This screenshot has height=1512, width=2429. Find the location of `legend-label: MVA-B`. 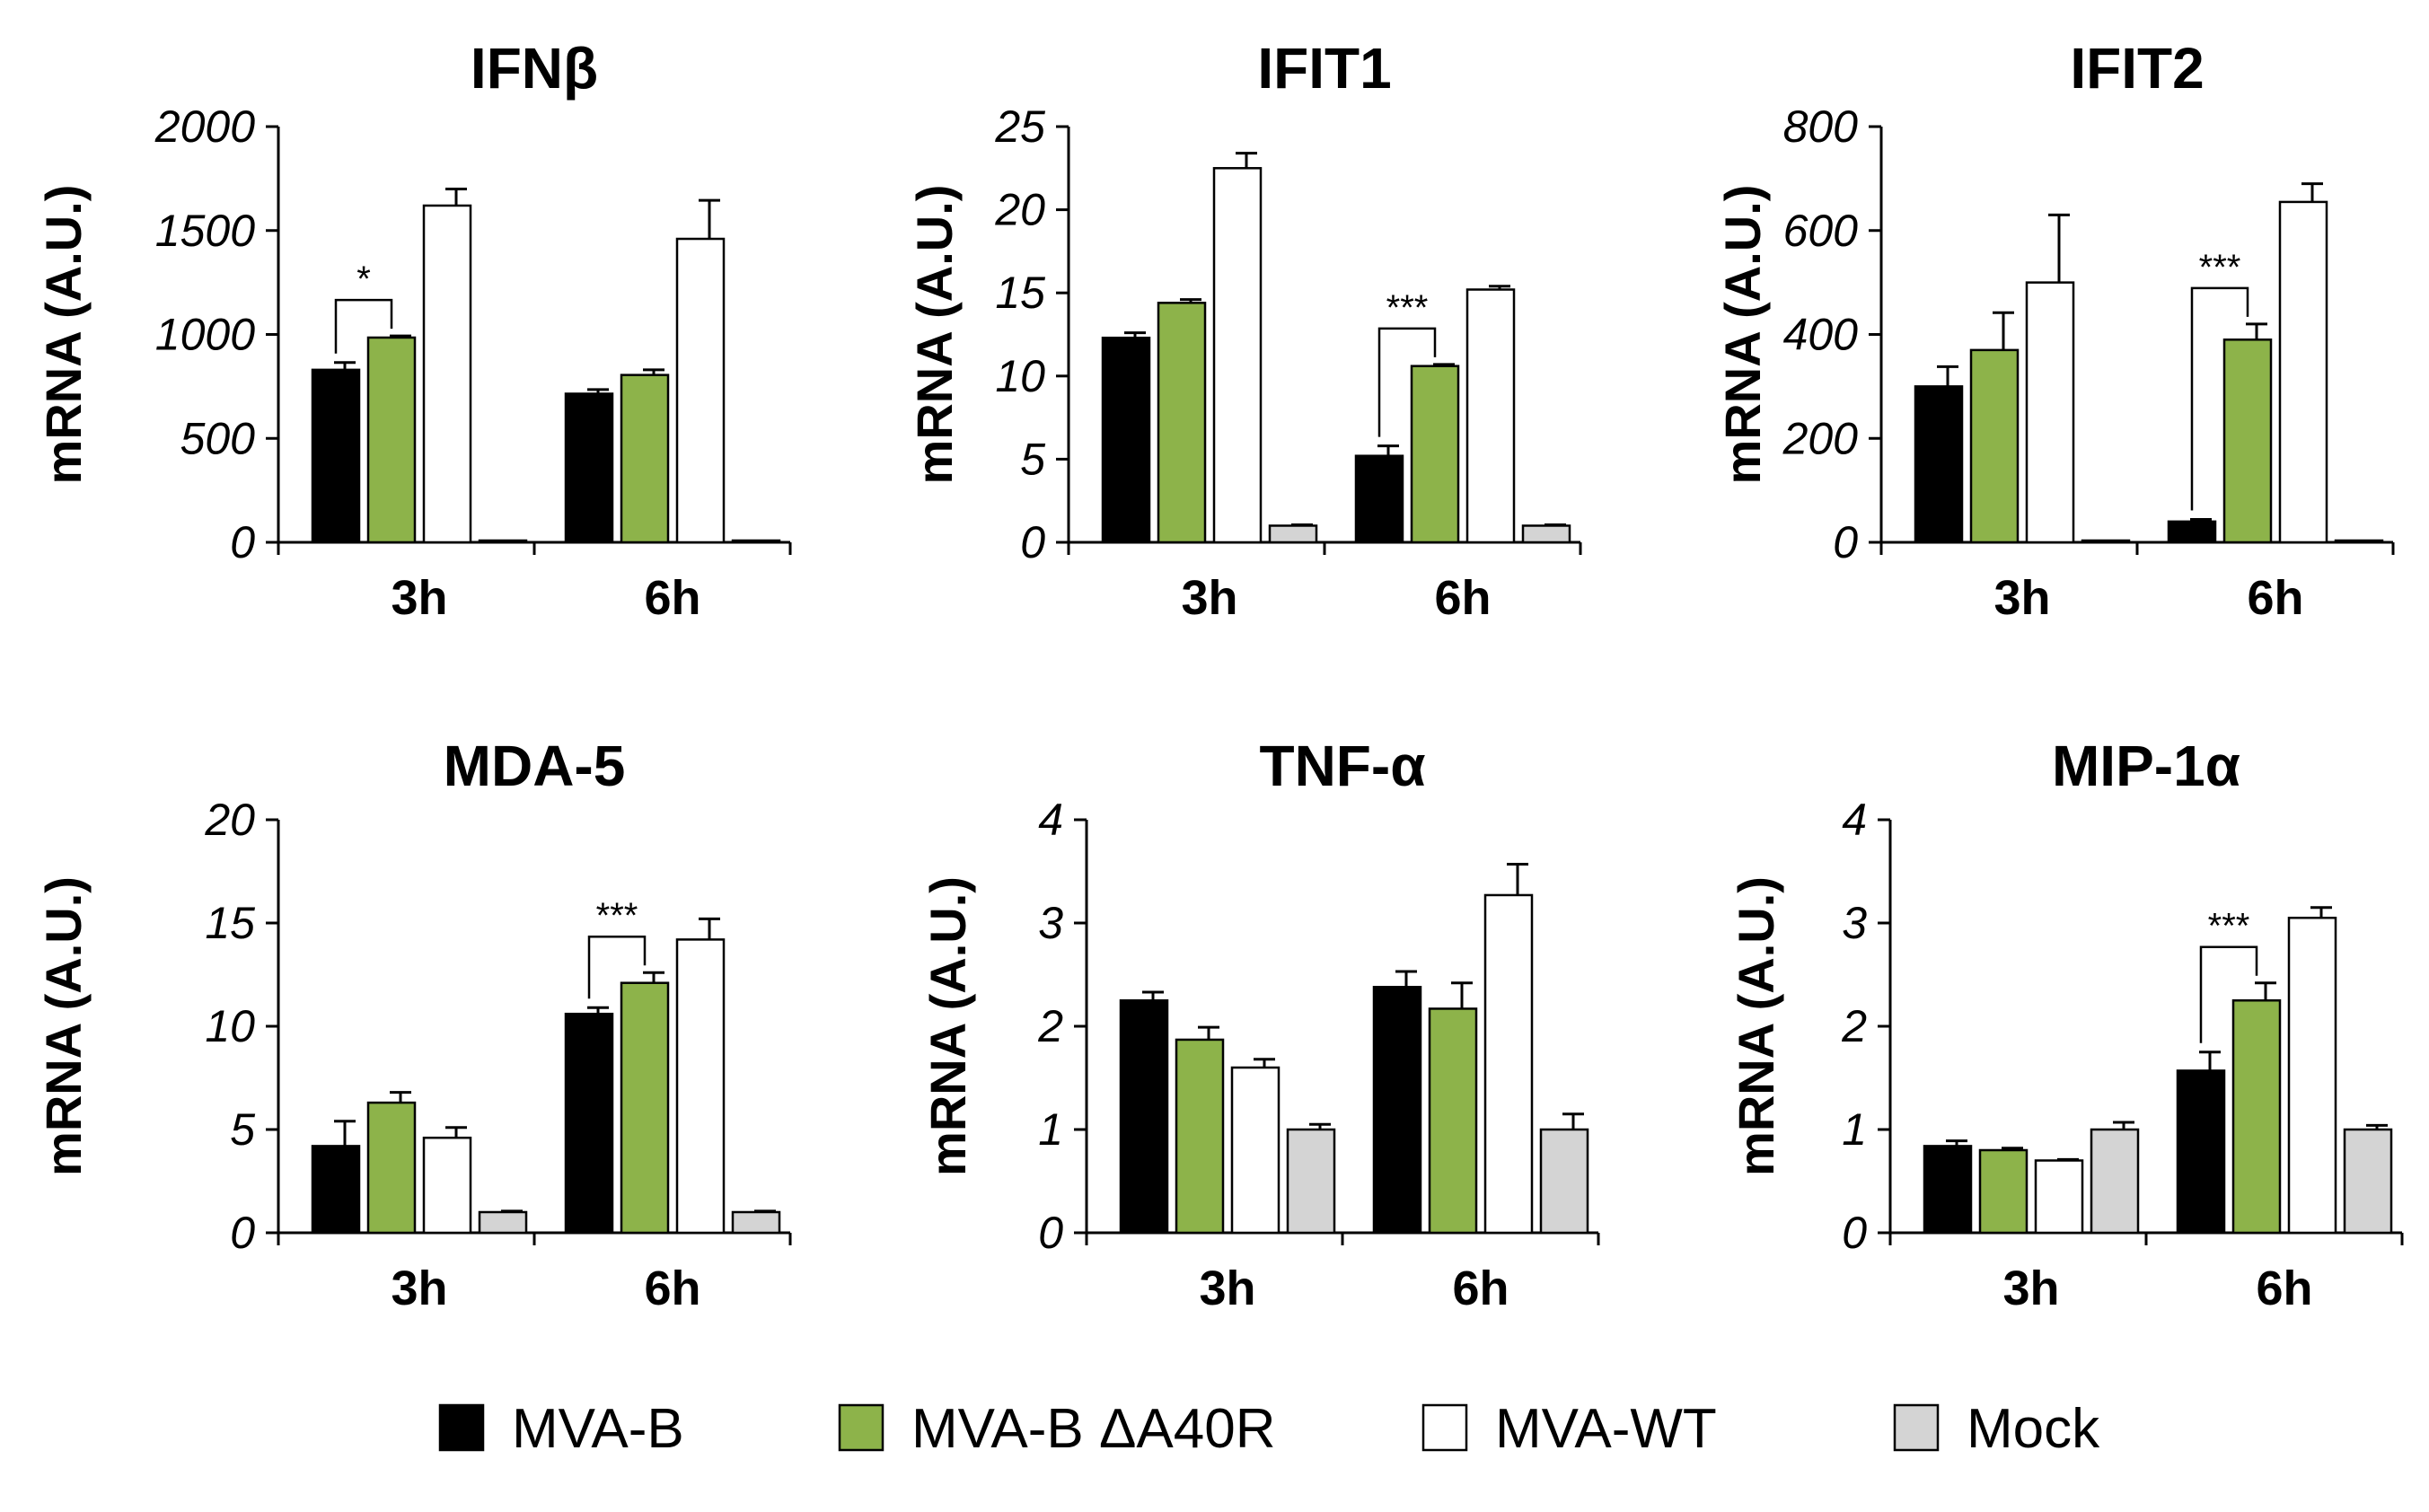

legend-label: MVA-B is located at coordinates (598, 1429).